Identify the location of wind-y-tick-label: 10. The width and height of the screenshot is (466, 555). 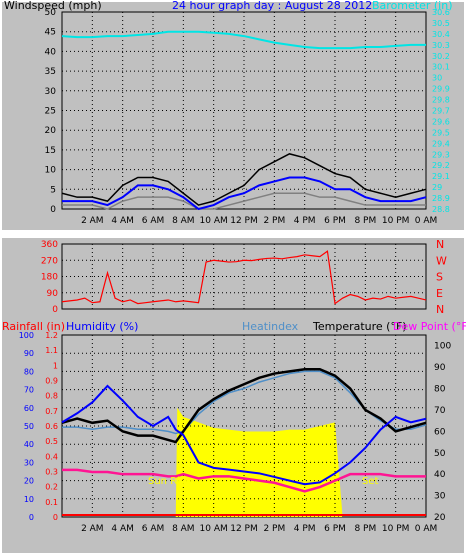
(51, 171).